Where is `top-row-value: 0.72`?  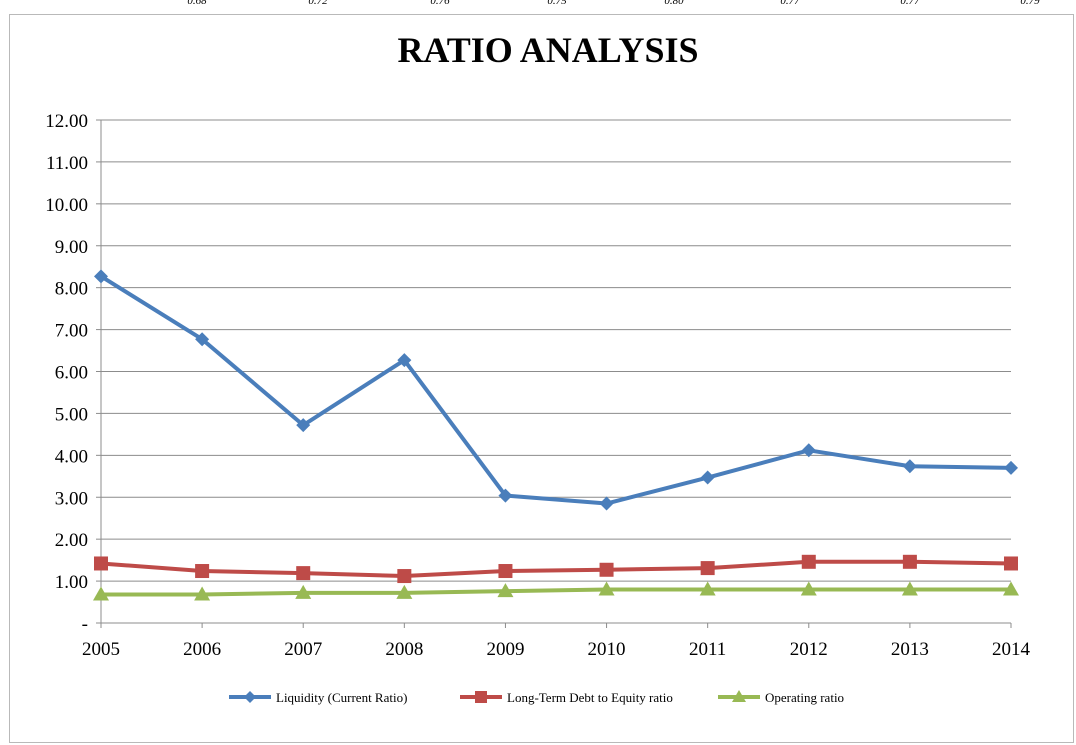 top-row-value: 0.72 is located at coordinates (318, 3).